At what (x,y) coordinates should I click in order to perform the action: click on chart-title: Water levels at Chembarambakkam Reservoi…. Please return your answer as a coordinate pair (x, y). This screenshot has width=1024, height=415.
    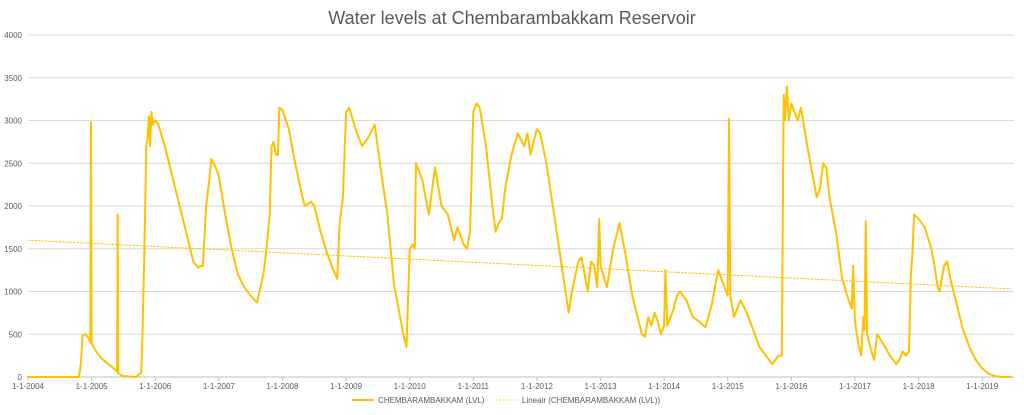
    Looking at the image, I should click on (512, 18).